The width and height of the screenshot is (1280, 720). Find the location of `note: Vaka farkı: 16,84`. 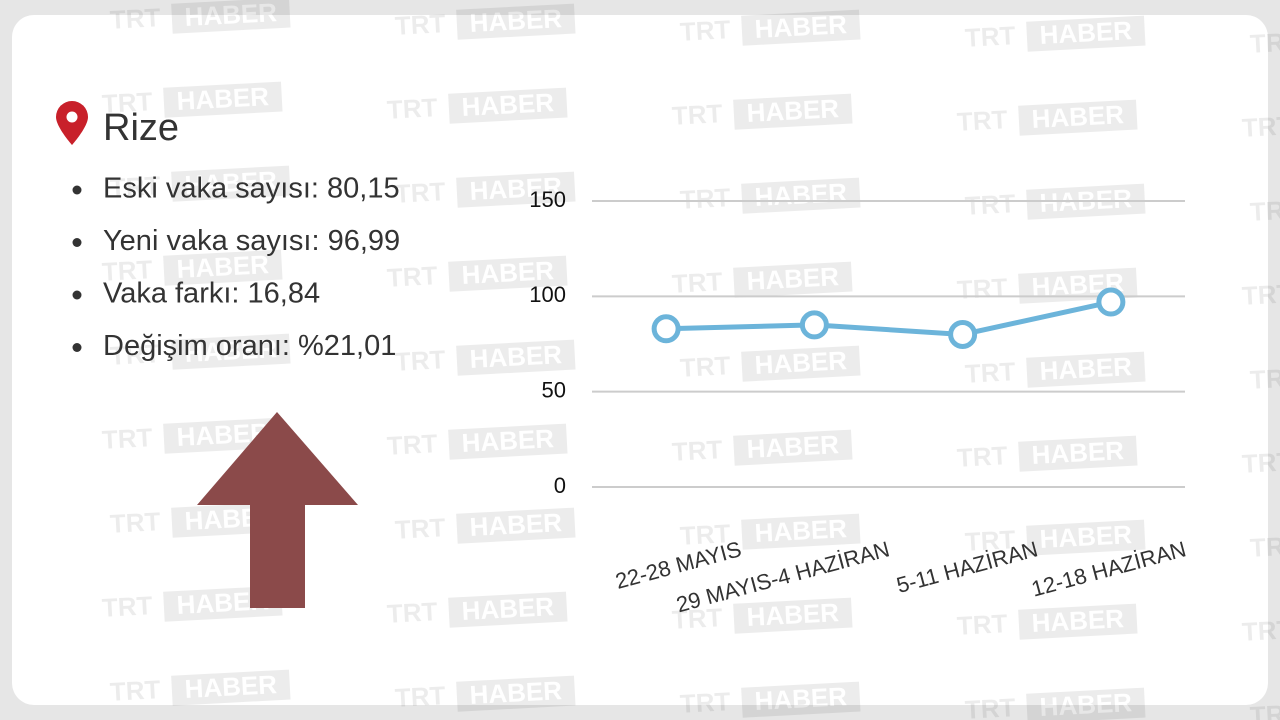

note: Vaka farkı: 16,84 is located at coordinates (211, 294).